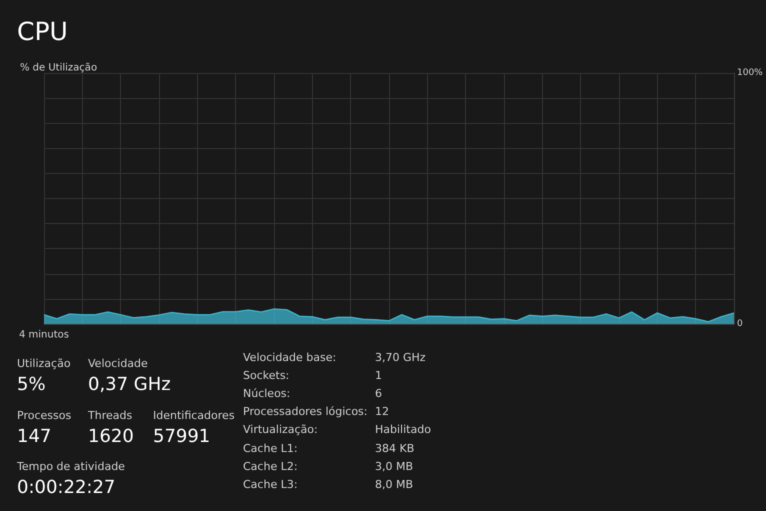  I want to click on text: Tempo de atividade, so click(71, 466).